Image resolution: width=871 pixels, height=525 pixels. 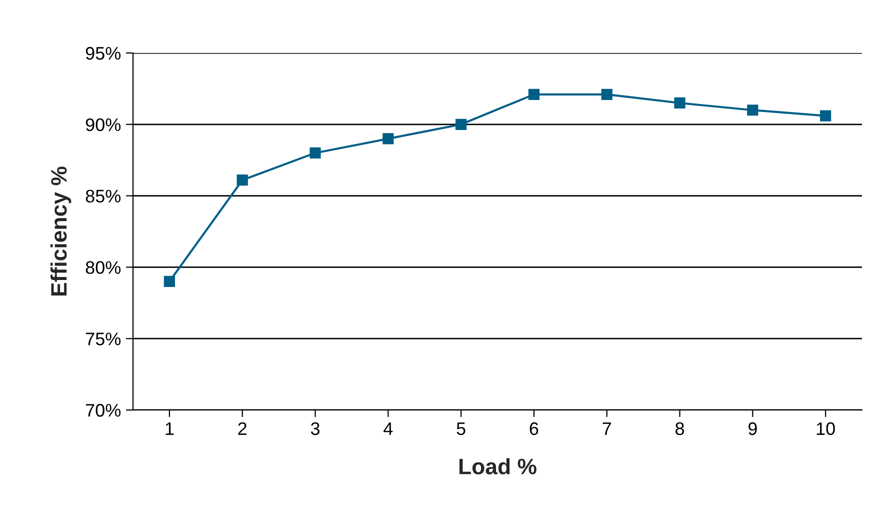 I want to click on x-tick-label: 8, so click(x=680, y=429).